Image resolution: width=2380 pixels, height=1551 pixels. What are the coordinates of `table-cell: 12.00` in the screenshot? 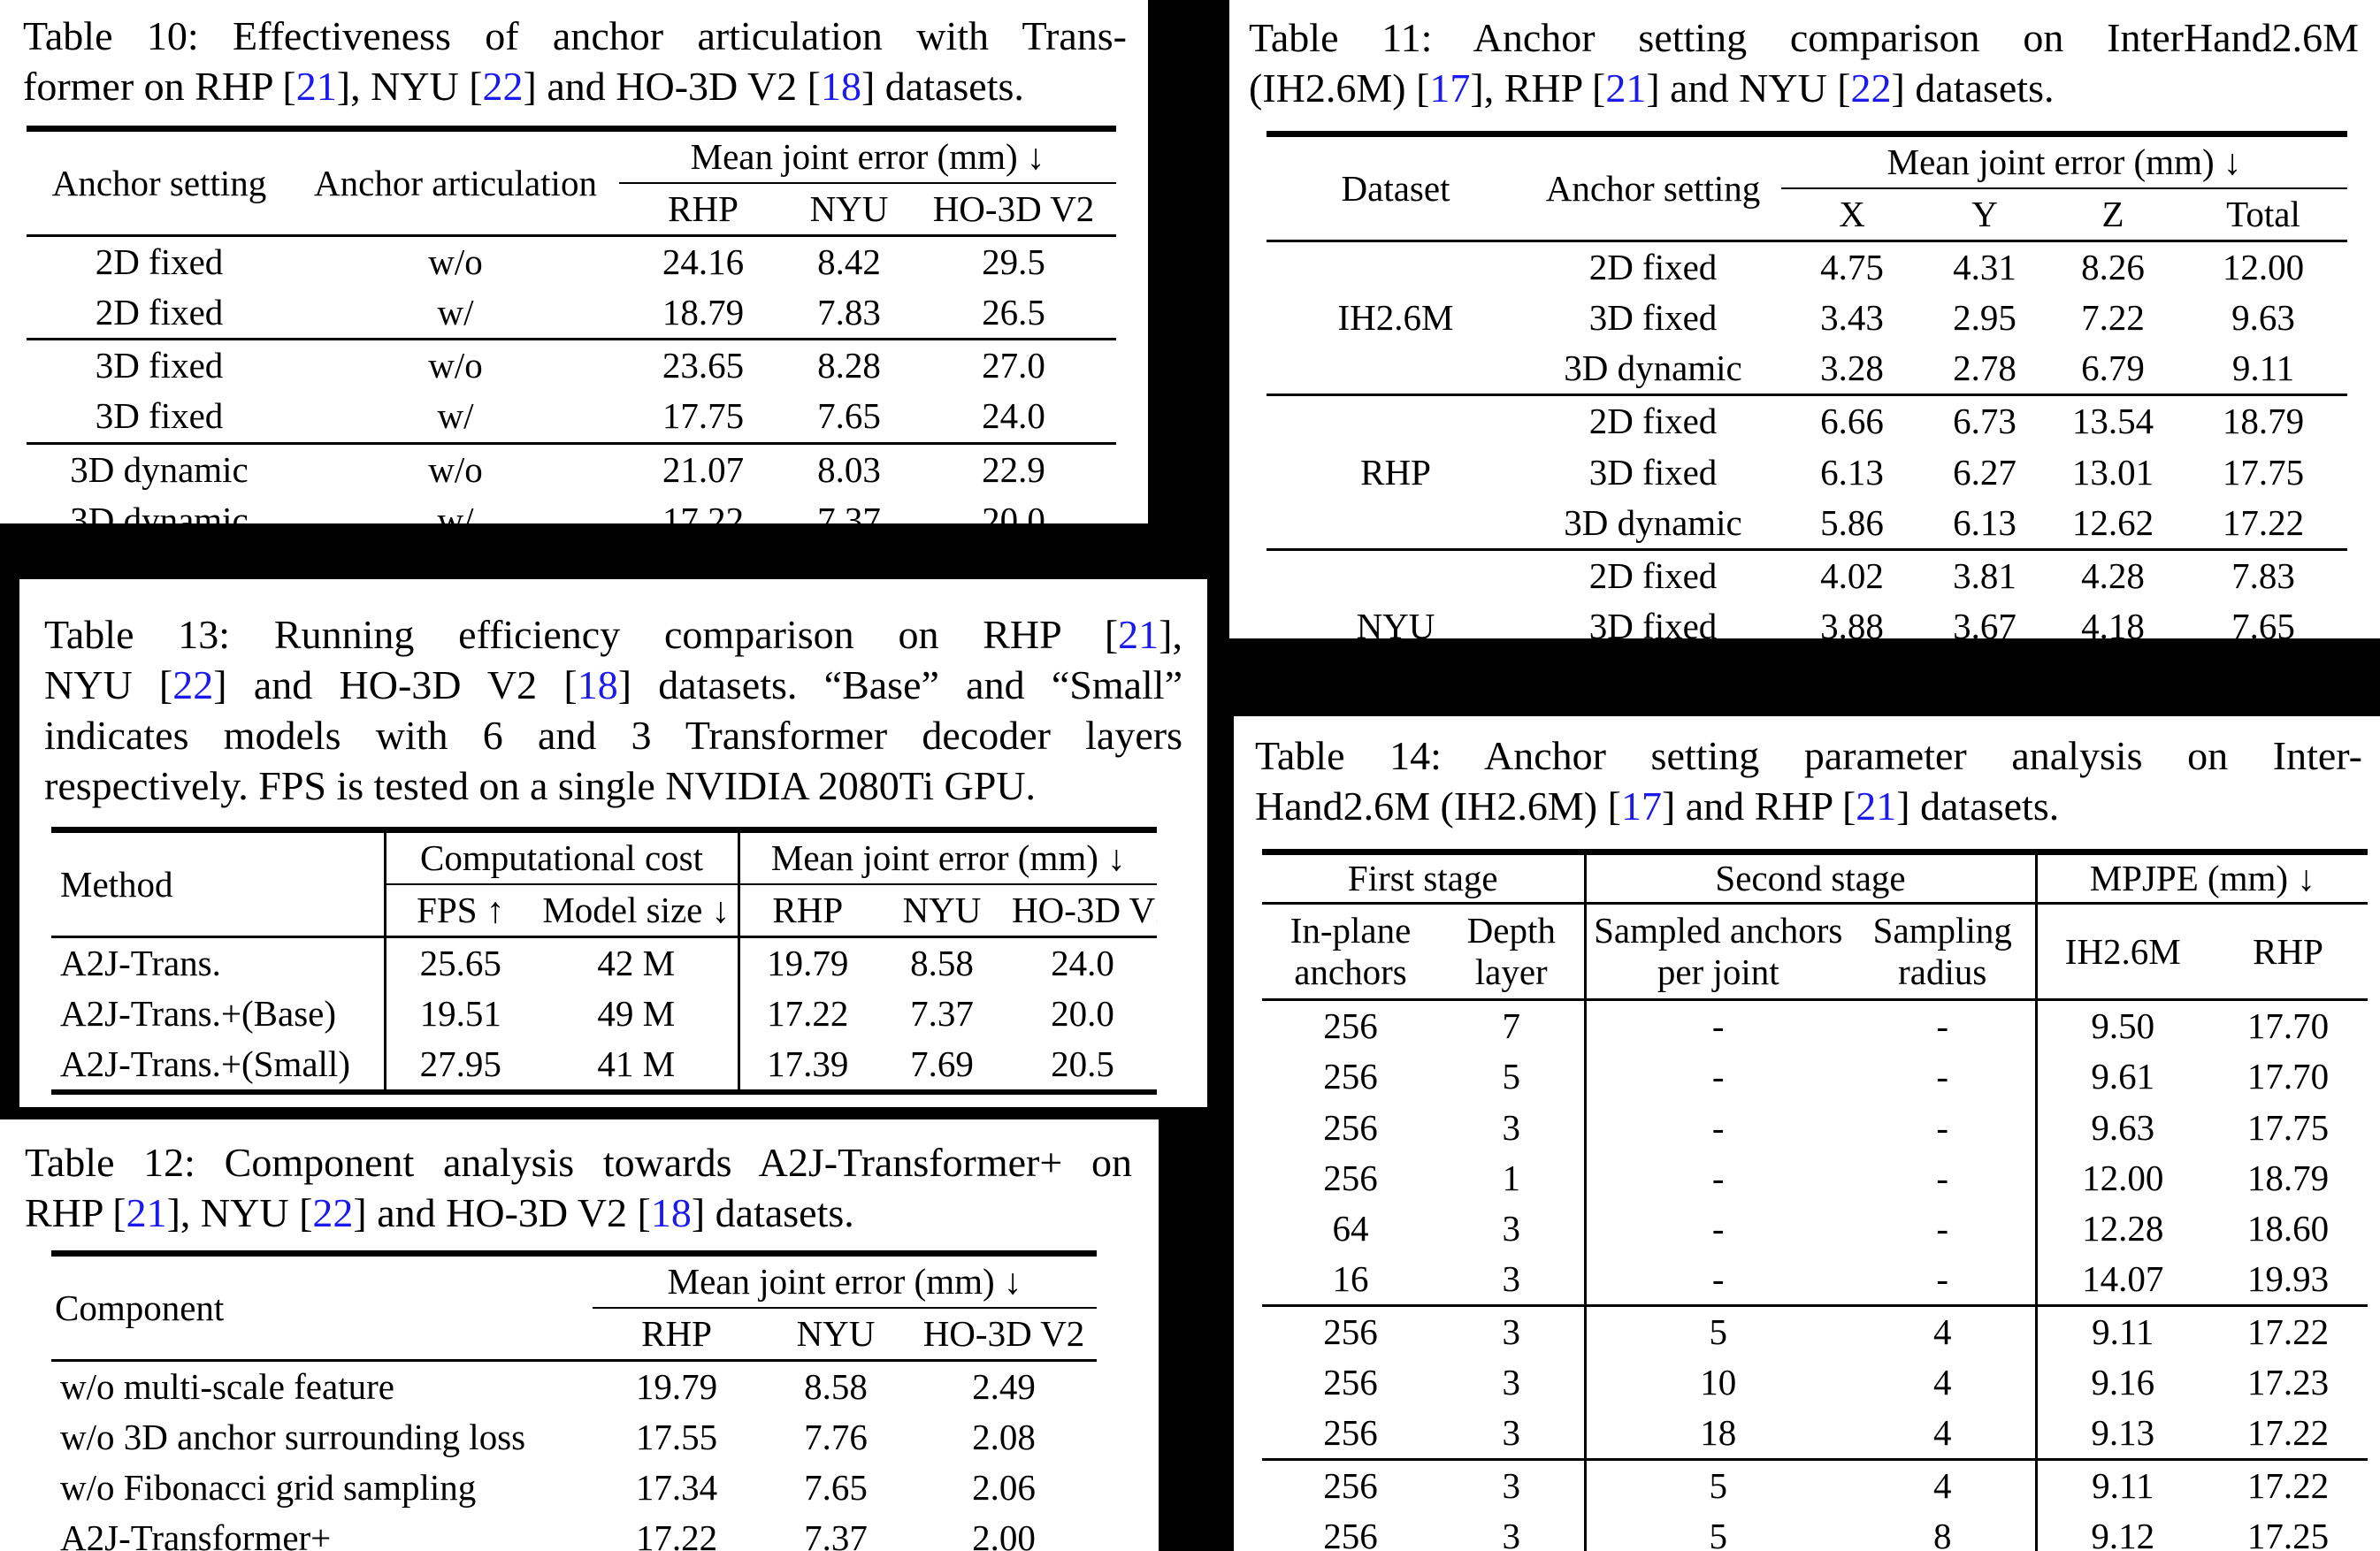 It's located at (2263, 267).